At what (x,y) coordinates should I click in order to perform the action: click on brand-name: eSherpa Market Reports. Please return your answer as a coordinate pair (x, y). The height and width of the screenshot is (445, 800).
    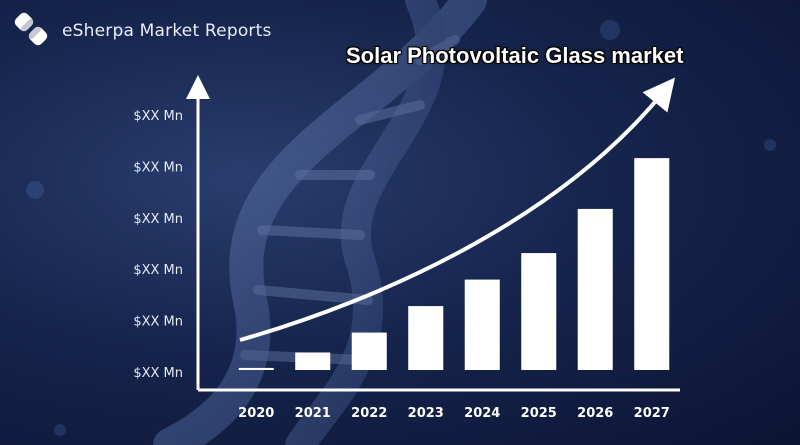
    Looking at the image, I should click on (167, 31).